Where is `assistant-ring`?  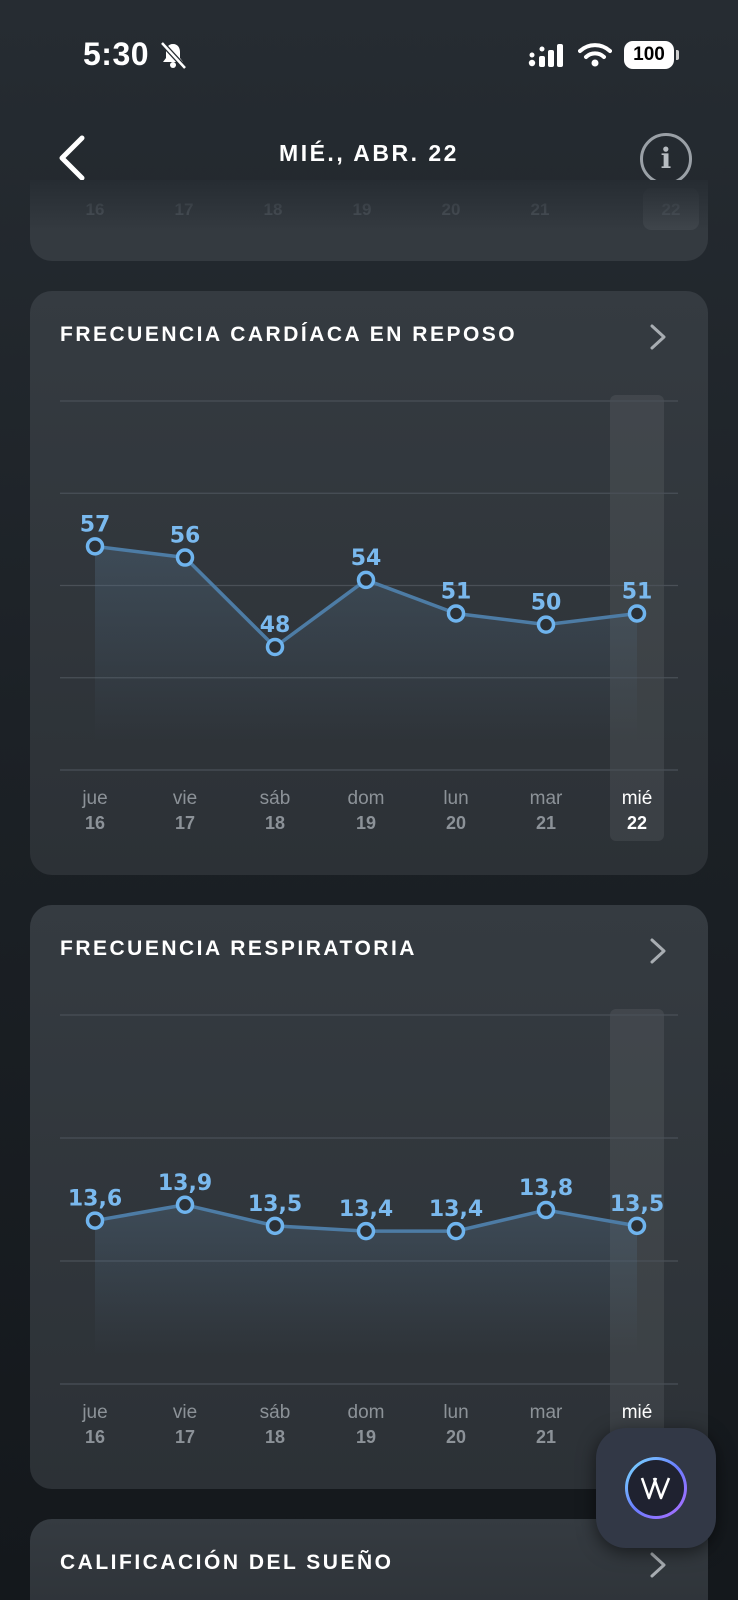 assistant-ring is located at coordinates (656, 1488).